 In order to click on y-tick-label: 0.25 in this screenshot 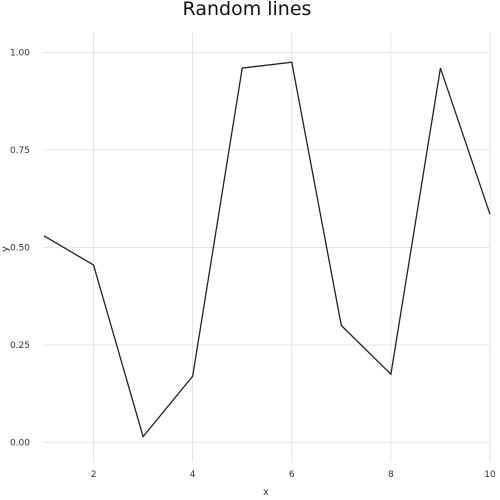, I will do `click(20, 346)`.